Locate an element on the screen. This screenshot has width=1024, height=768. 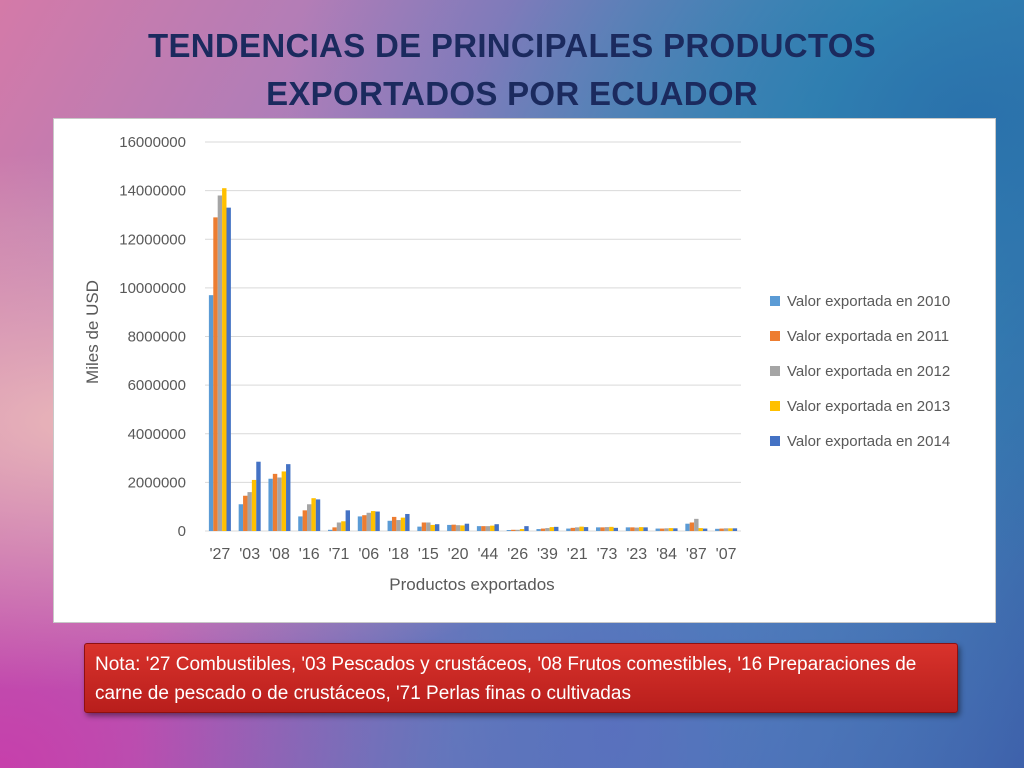
y-axis-label: Miles de USD is located at coordinates (92, 332).